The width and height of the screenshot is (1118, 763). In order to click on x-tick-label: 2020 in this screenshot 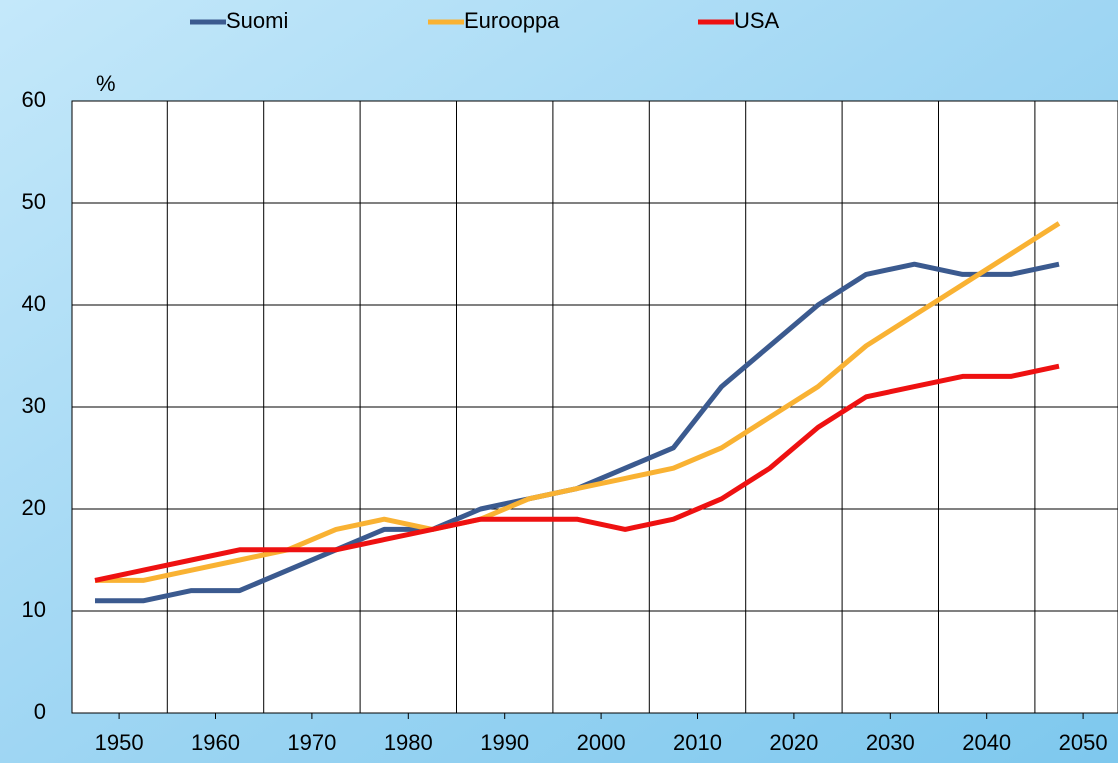, I will do `click(793, 742)`.